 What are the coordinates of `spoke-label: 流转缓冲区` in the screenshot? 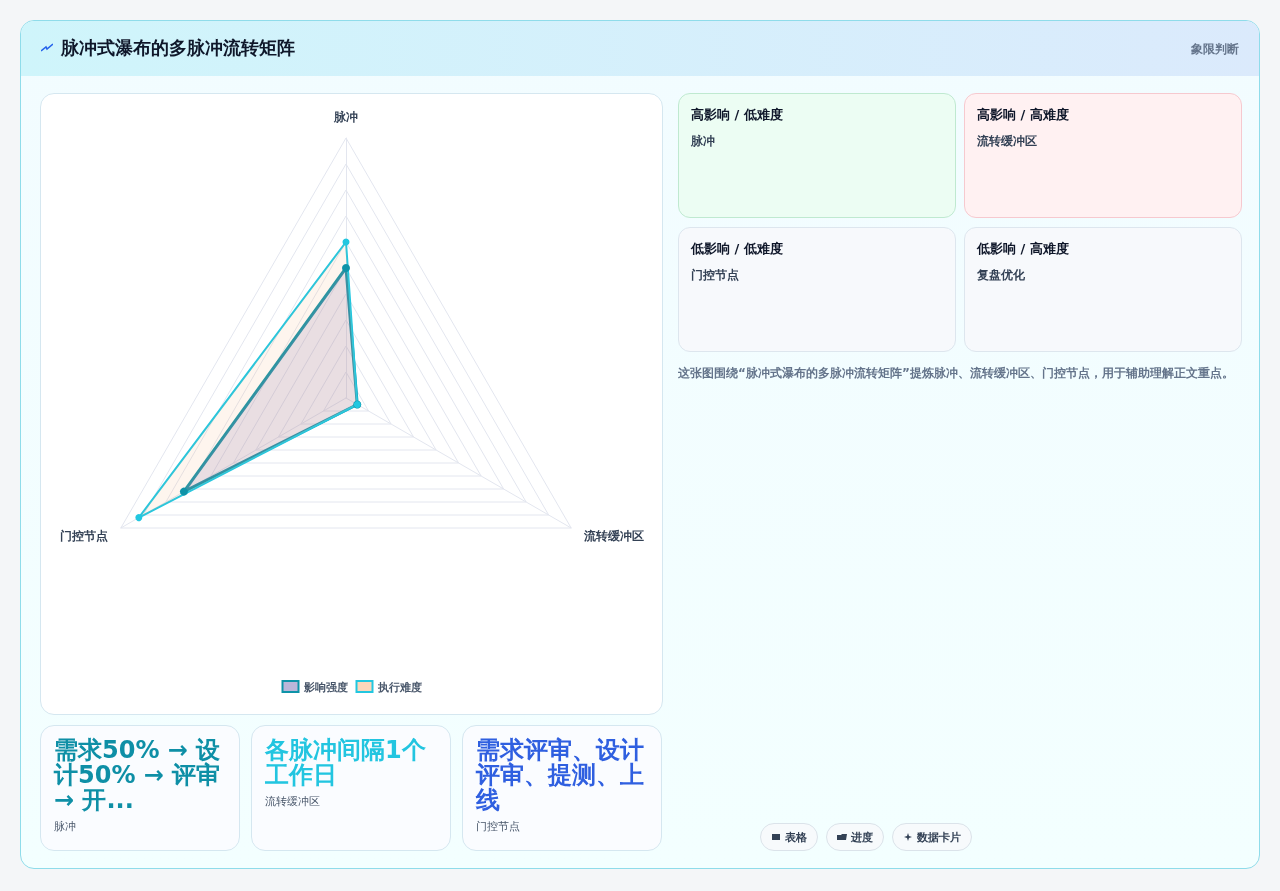 It's located at (614, 535).